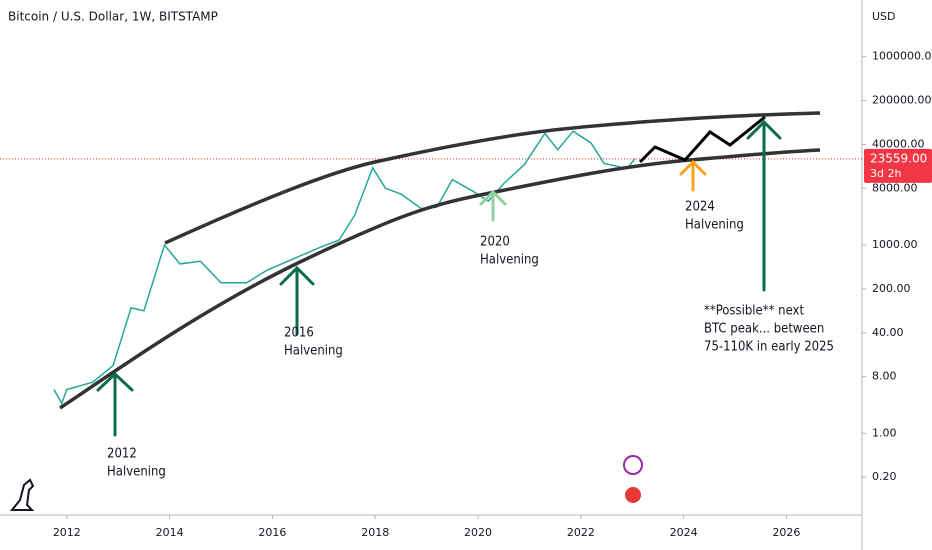  I want to click on annotation: 2016, so click(299, 333).